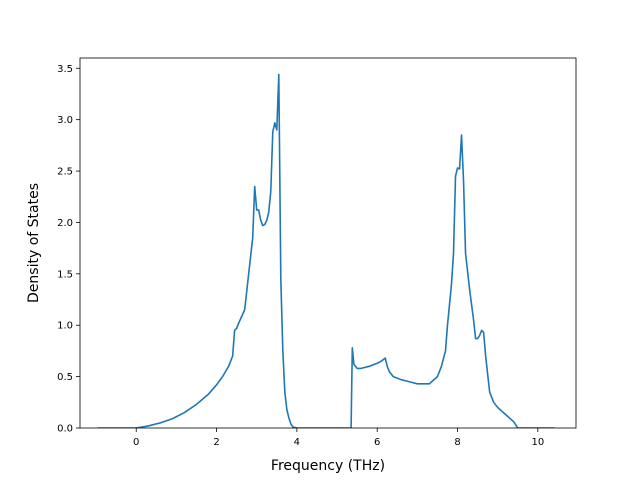  What do you see at coordinates (216, 442) in the screenshot?
I see `x-tick-label: 2` at bounding box center [216, 442].